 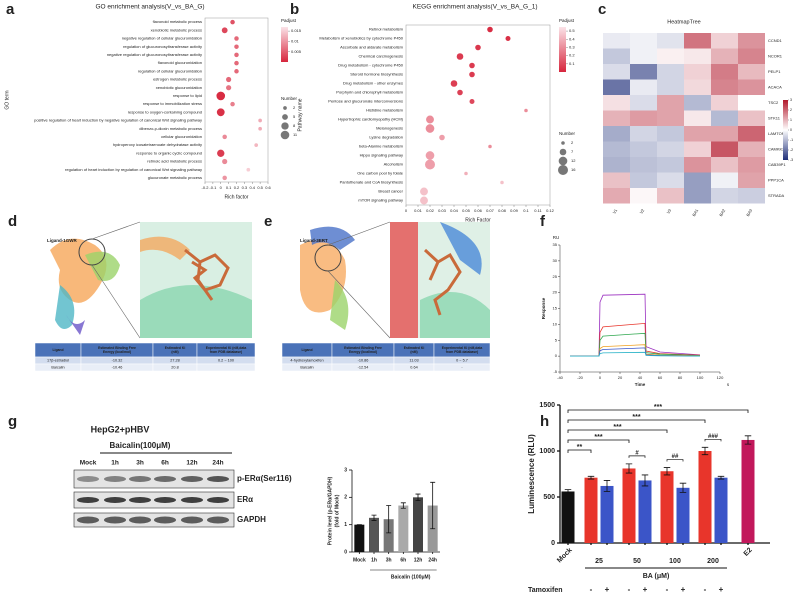 I want to click on cell-line: HepG2+pHBV, so click(x=120, y=429).